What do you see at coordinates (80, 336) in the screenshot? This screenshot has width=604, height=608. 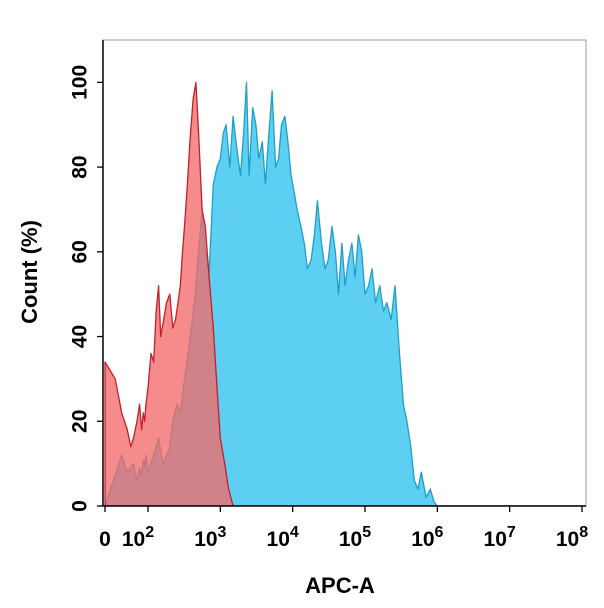 I see `y-tick-label: 40` at bounding box center [80, 336].